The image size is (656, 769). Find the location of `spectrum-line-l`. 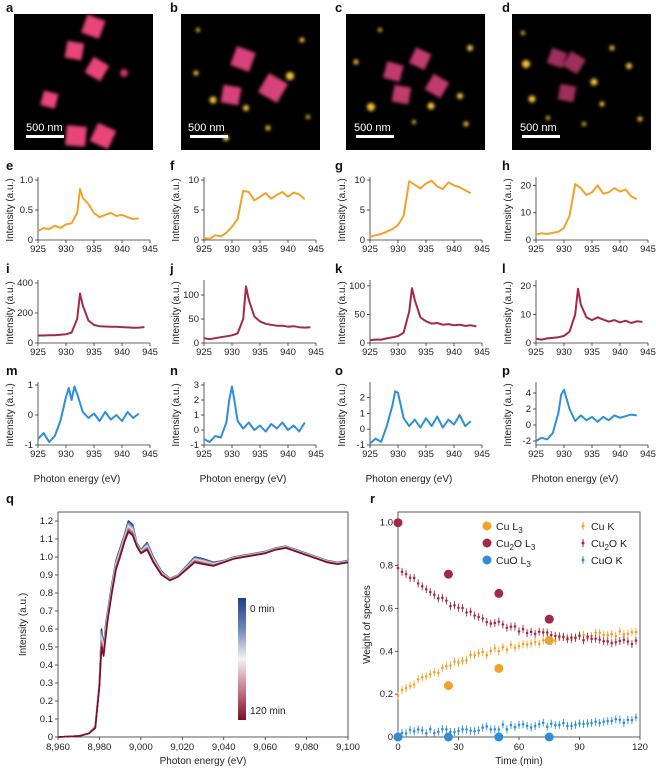

spectrum-line-l is located at coordinates (589, 314).